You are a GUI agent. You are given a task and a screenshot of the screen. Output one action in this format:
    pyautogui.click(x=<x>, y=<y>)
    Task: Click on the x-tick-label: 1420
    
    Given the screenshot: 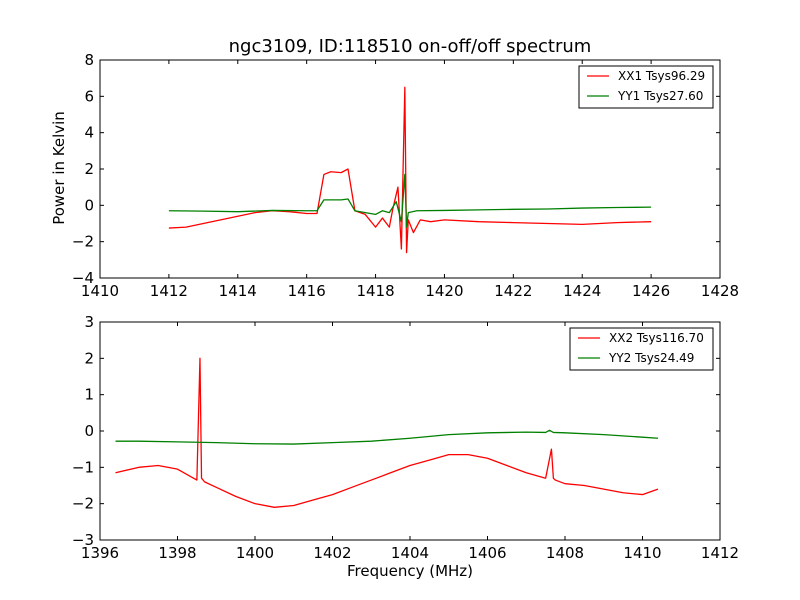 What is the action you would take?
    pyautogui.click(x=444, y=291)
    